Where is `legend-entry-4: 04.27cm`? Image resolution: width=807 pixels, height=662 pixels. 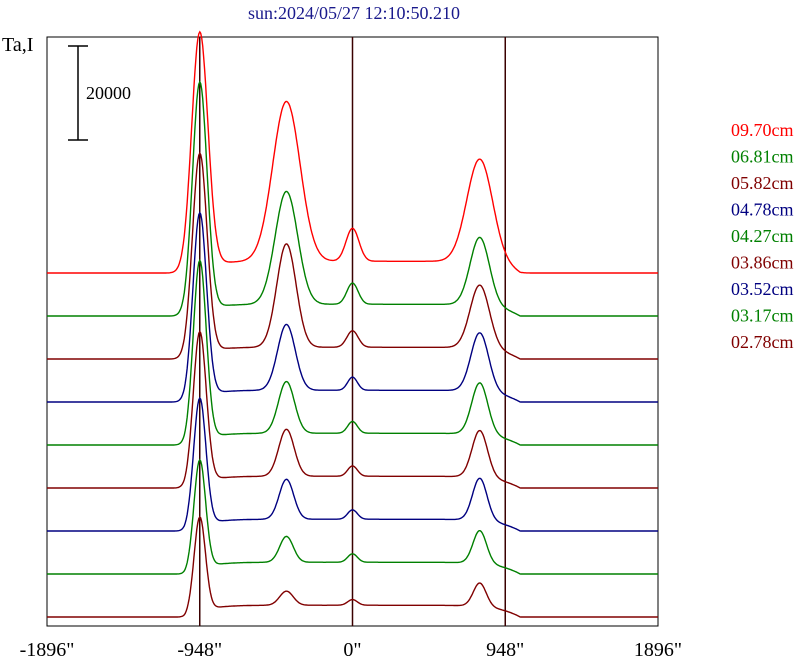 legend-entry-4: 04.27cm is located at coordinates (762, 236).